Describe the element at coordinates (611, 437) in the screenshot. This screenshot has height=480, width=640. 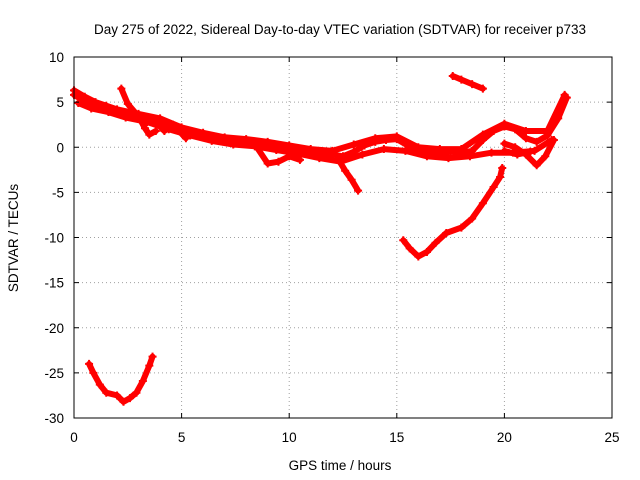
I see `x-tick-label: 25` at that location.